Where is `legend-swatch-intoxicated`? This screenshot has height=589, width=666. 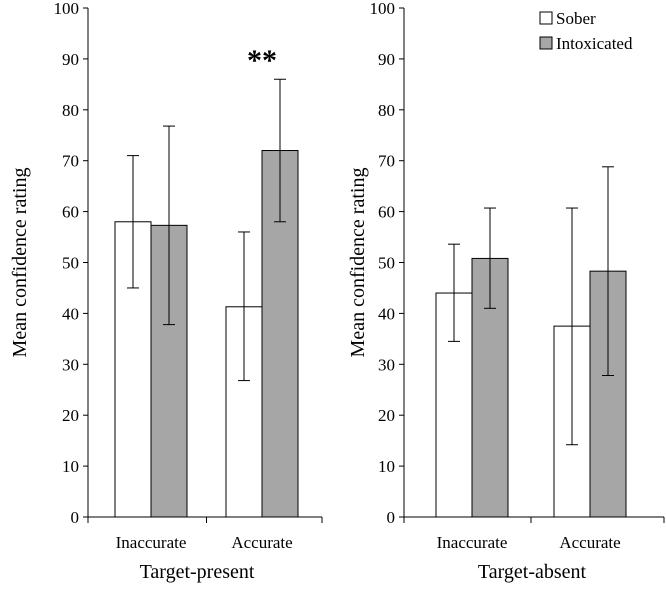
legend-swatch-intoxicated is located at coordinates (546, 43).